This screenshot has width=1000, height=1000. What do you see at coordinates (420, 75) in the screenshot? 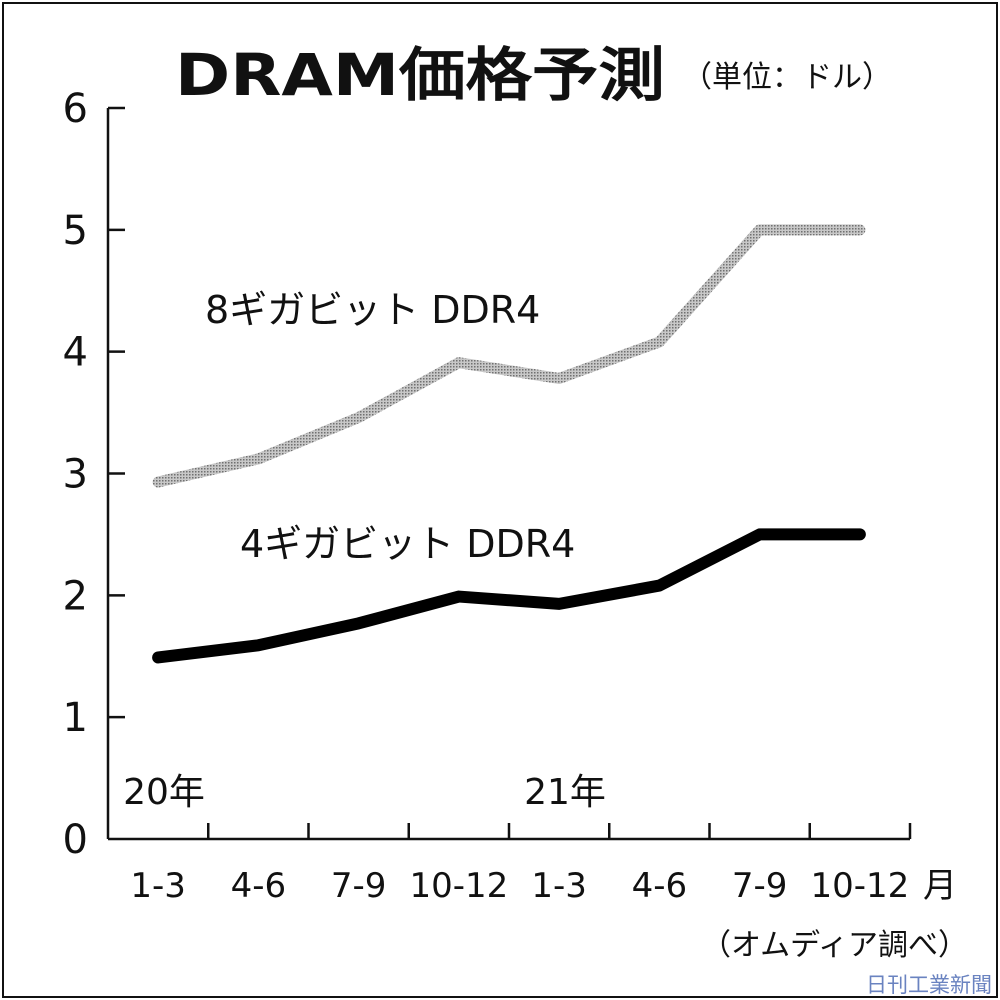
I see `chart-title: DRAM価格予測` at bounding box center [420, 75].